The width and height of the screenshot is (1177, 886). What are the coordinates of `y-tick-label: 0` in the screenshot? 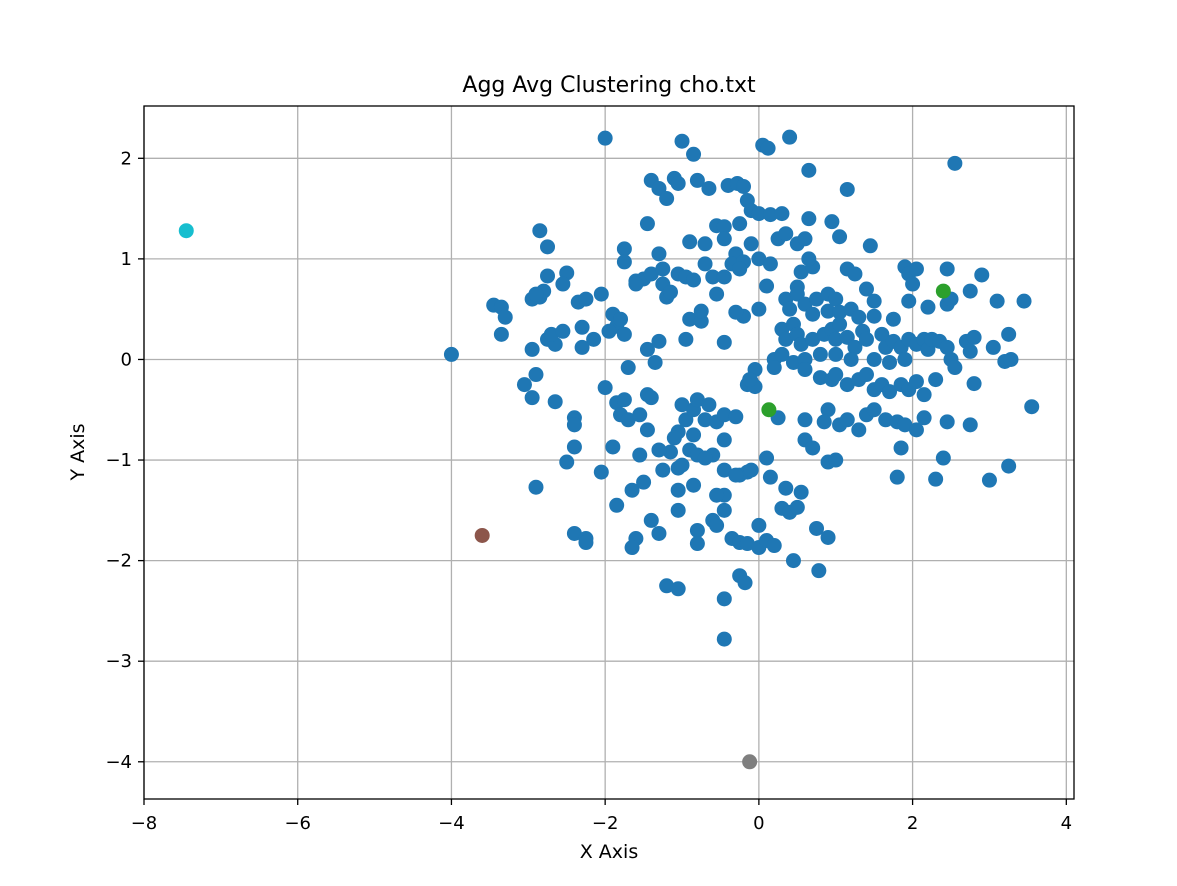 It's located at (126, 359).